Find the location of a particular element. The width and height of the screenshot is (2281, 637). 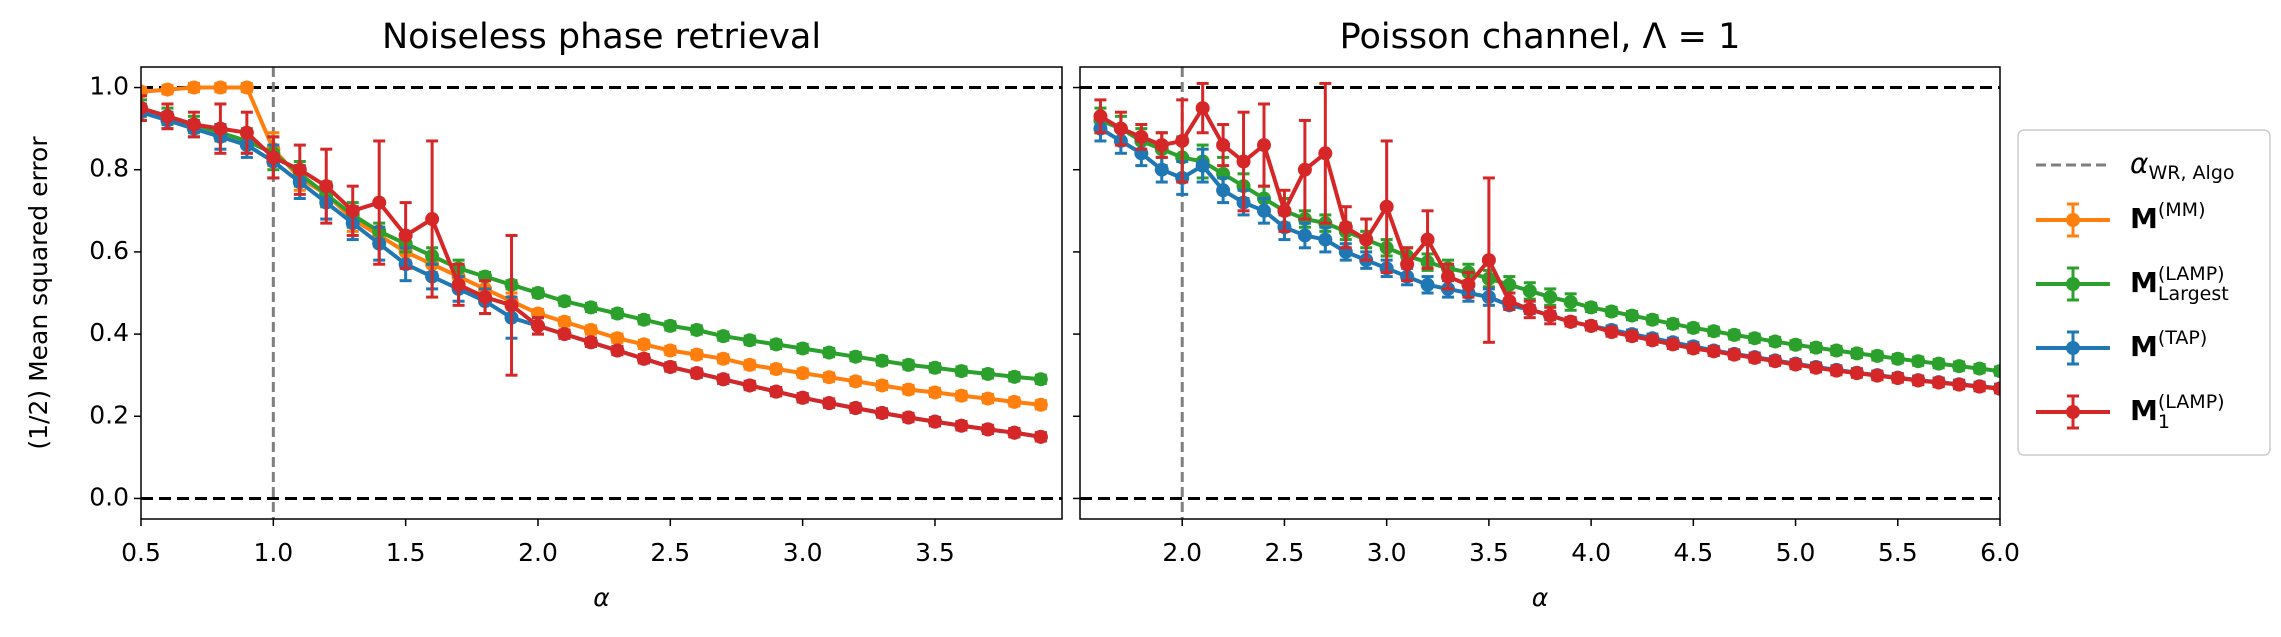

x-tick-label: 1.5 is located at coordinates (406, 552).